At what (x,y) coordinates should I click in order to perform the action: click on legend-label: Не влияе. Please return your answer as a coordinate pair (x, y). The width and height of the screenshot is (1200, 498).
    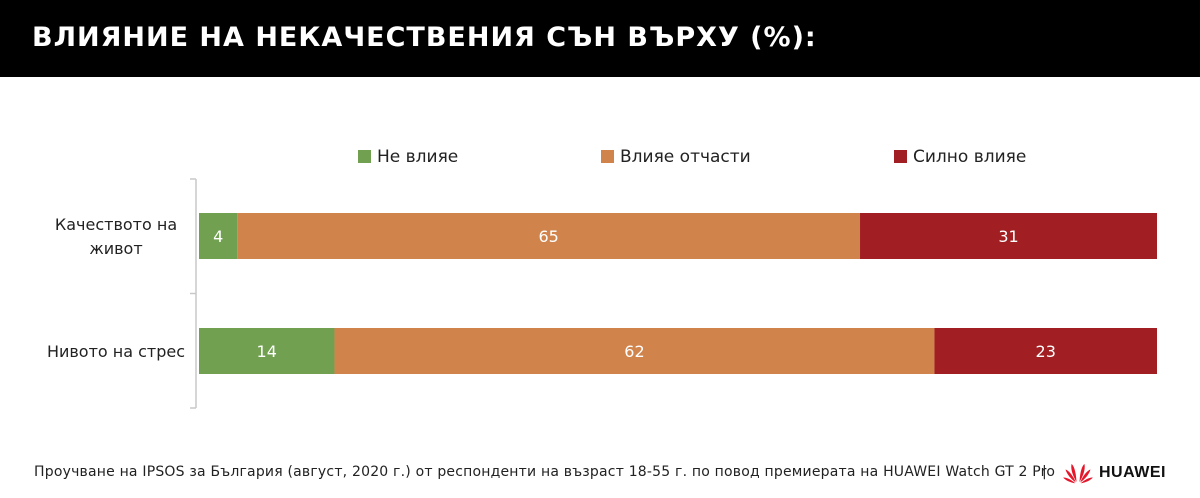
    Looking at the image, I should click on (417, 157).